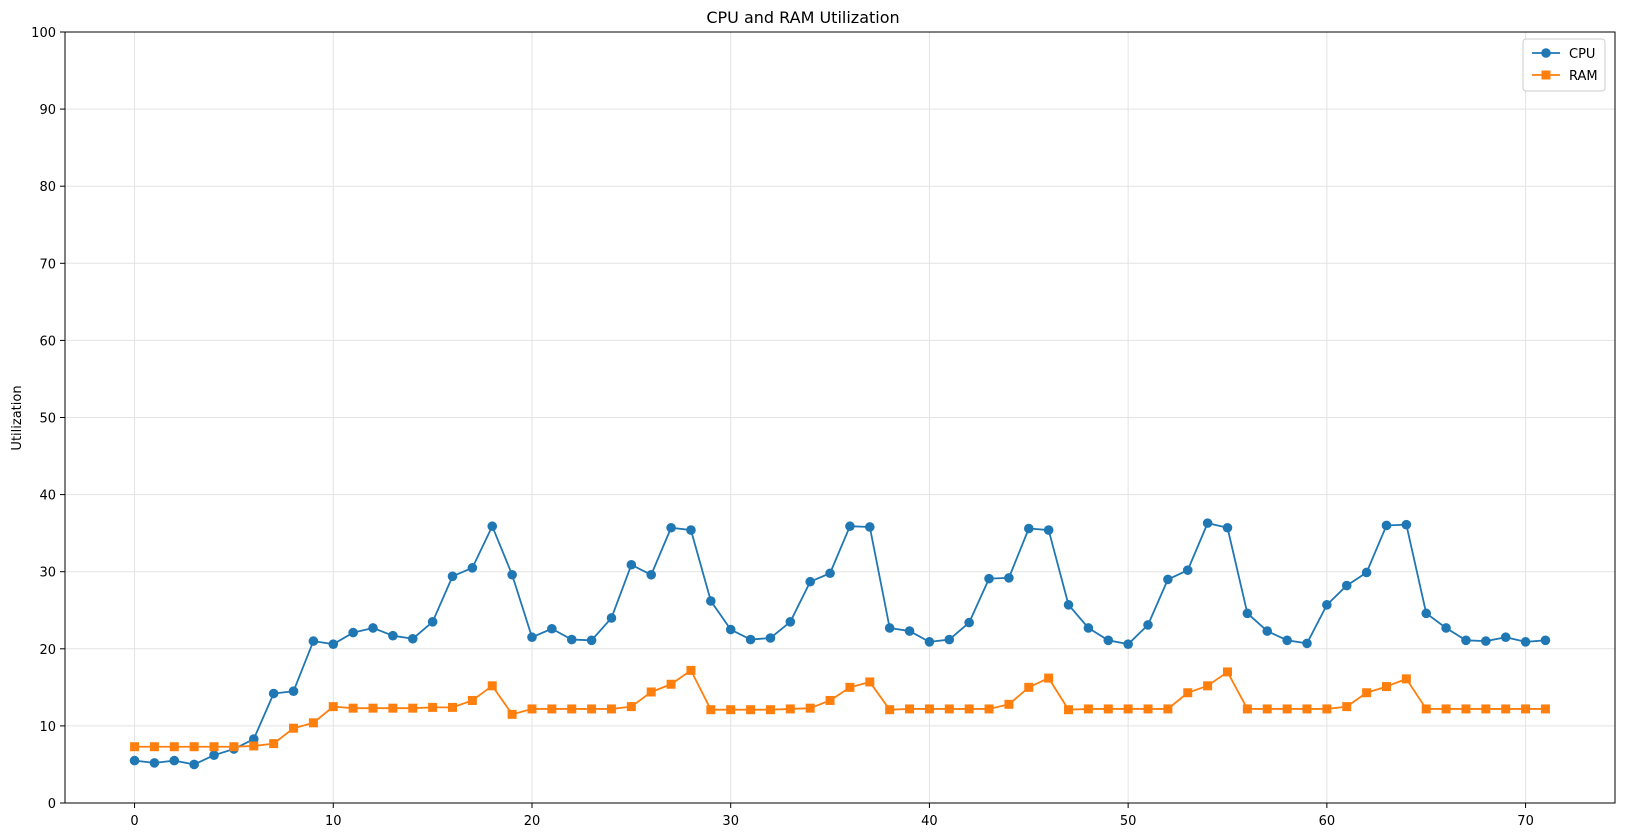 This screenshot has height=836, width=1625. Describe the element at coordinates (47, 341) in the screenshot. I see `y-tick-label: 60` at that location.